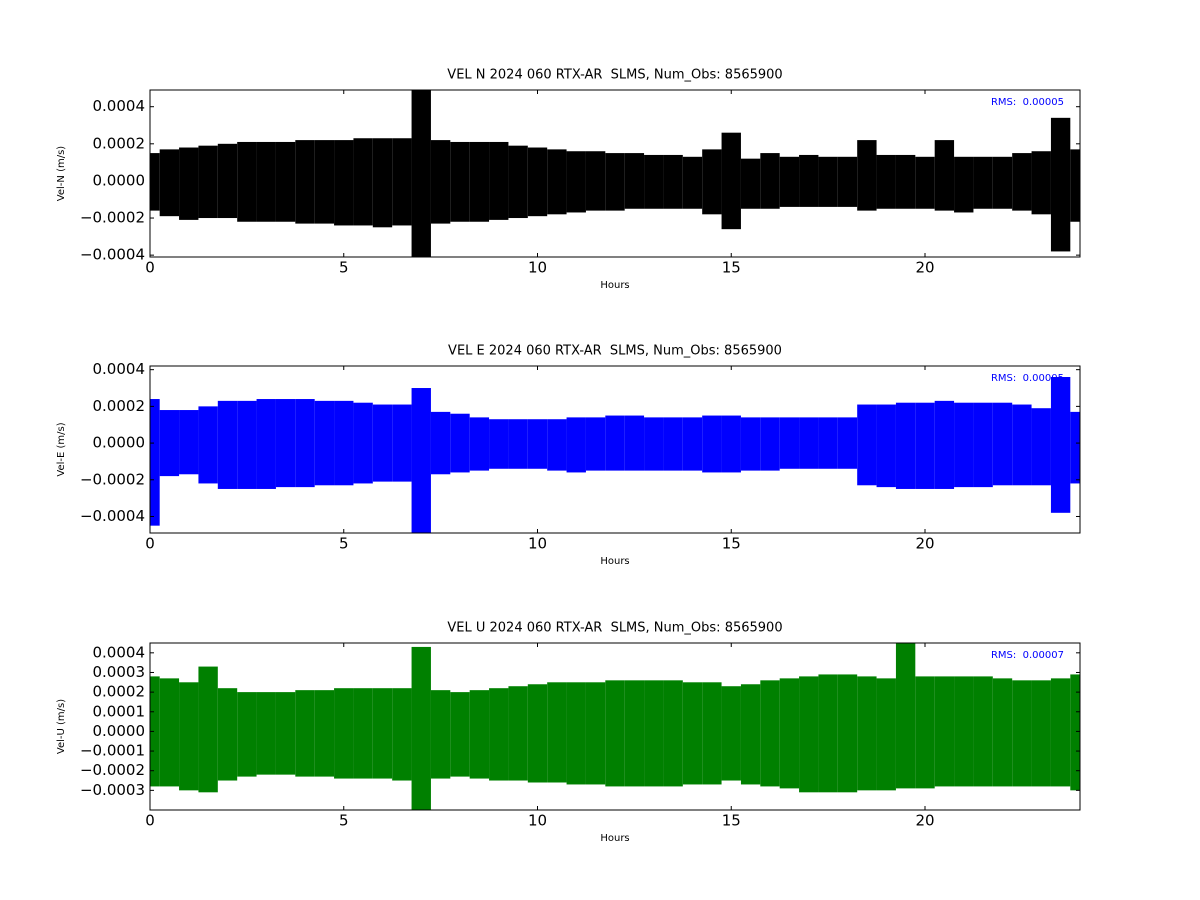 The width and height of the screenshot is (1200, 900). Describe the element at coordinates (112, 516) in the screenshot. I see `y-tick-label: −0.0004` at that location.